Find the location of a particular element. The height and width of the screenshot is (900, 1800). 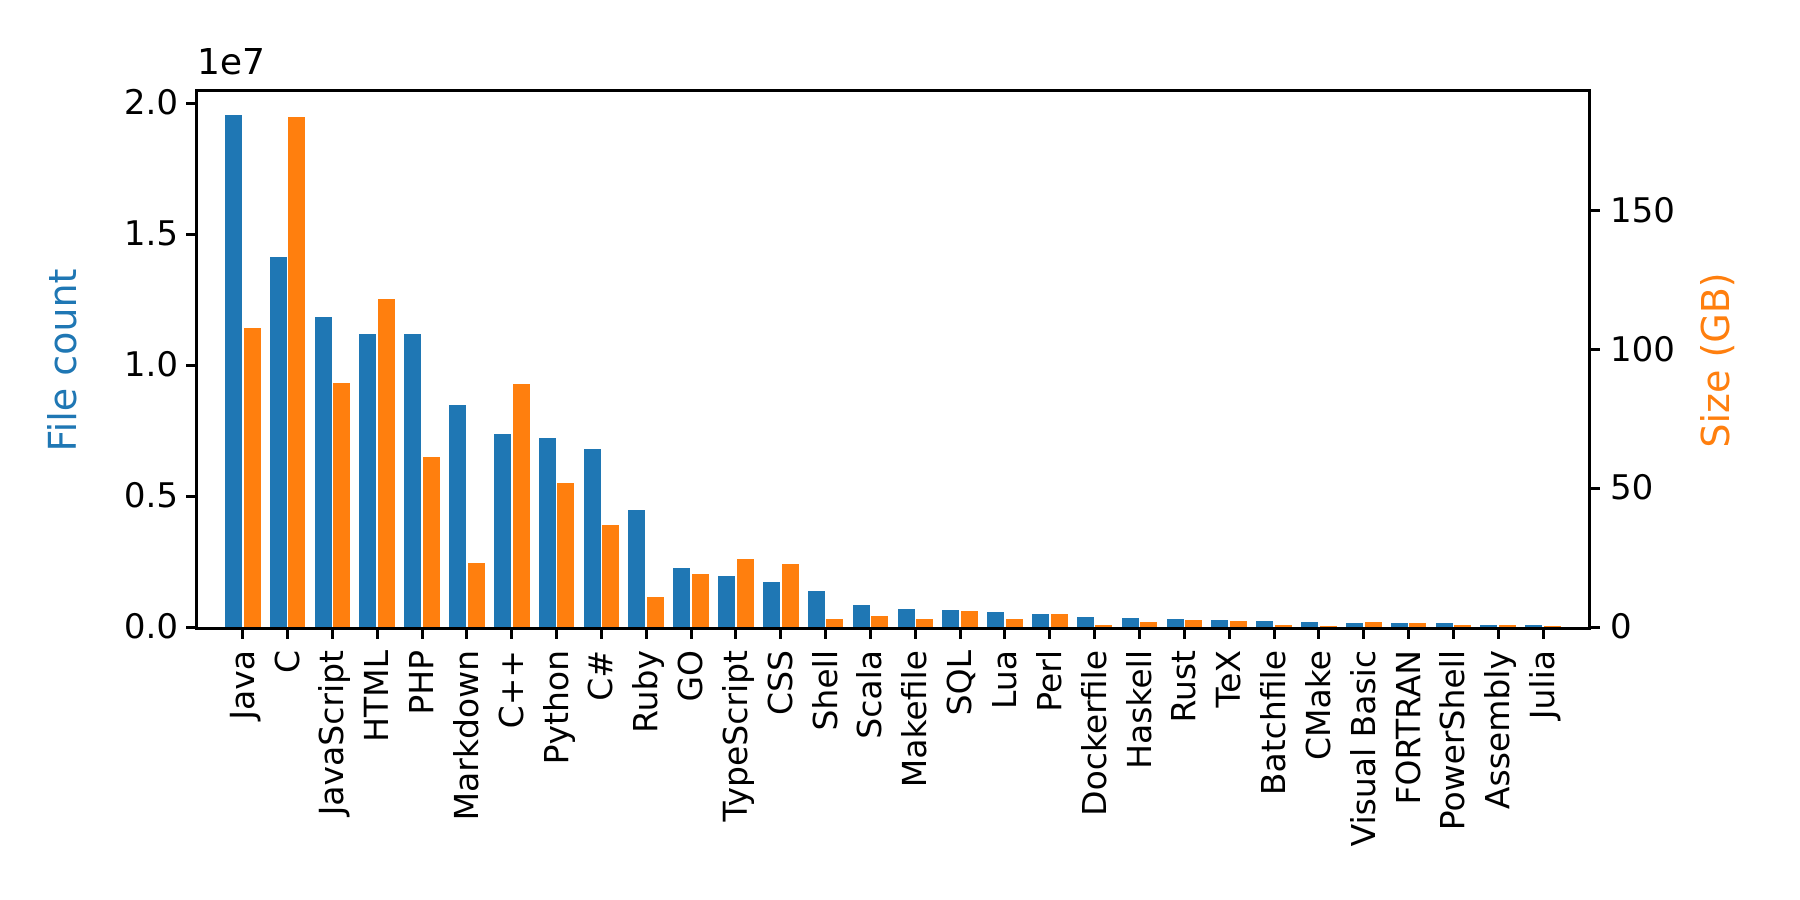

x-tick-label-java: Java is located at coordinates (242, 685).